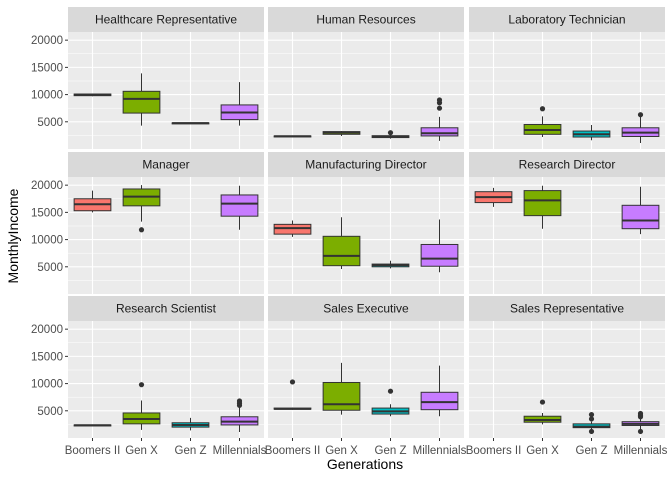  I want to click on facet-human-resources: Human Resources, so click(366, 78).